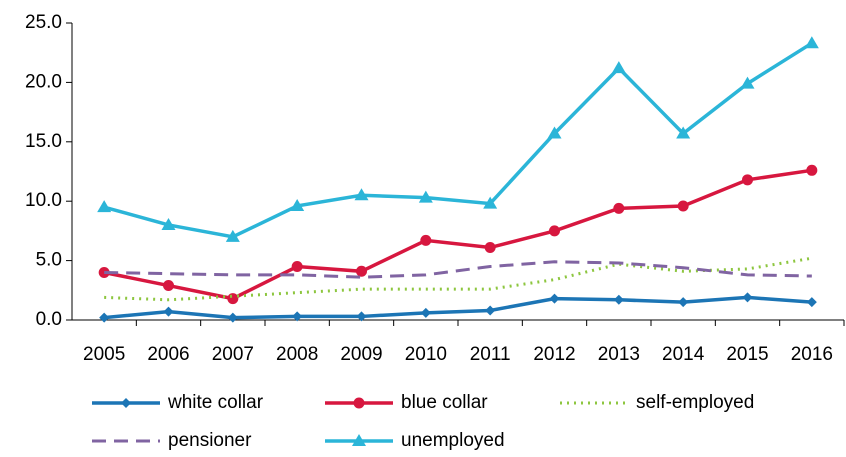  Describe the element at coordinates (683, 354) in the screenshot. I see `x-tick-label: 2014` at that location.